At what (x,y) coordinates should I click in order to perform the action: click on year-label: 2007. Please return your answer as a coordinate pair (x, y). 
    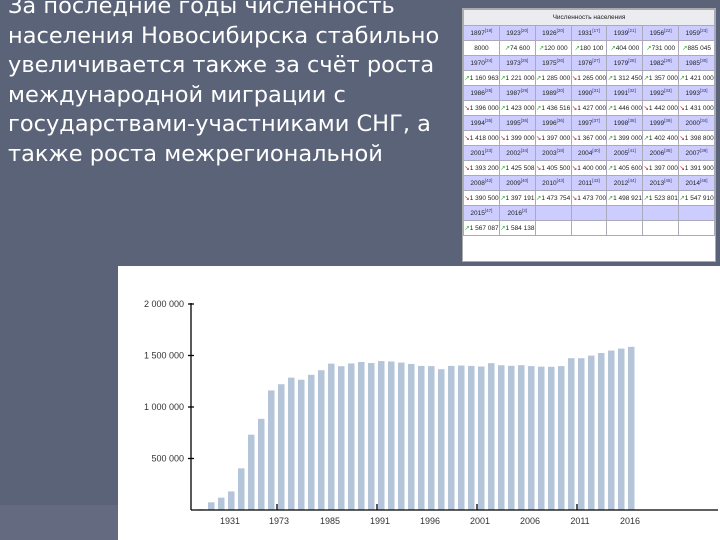
    Looking at the image, I should click on (692, 154).